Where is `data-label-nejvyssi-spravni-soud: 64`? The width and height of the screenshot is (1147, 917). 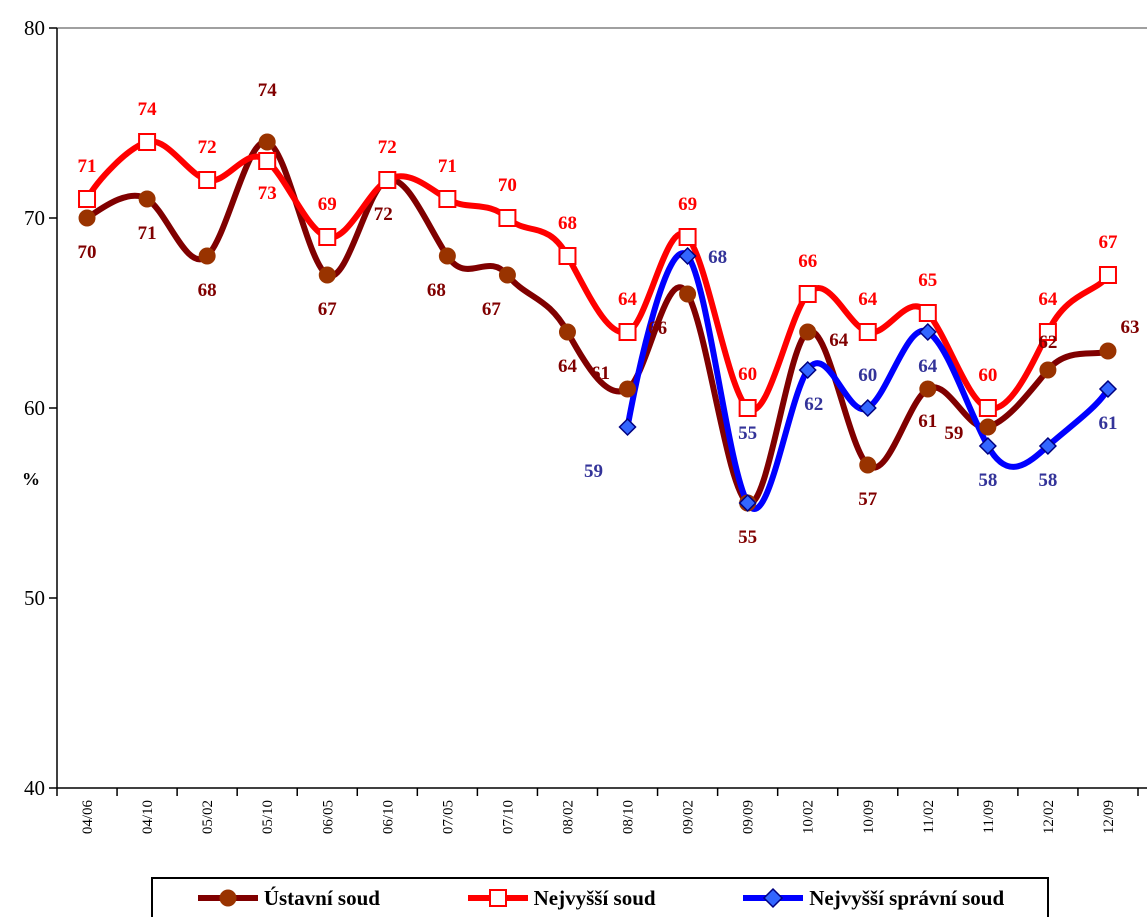
data-label-nejvyssi-spravni-soud: 64 is located at coordinates (928, 366).